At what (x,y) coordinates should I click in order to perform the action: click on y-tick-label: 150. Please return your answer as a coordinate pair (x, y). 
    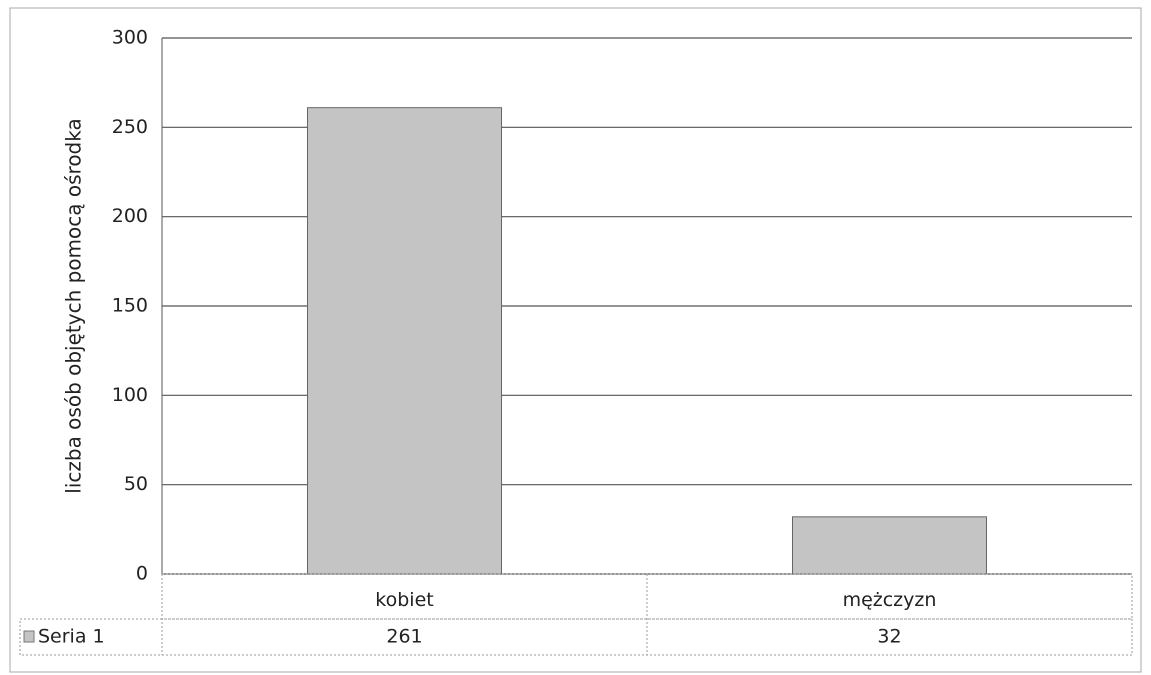
    Looking at the image, I should click on (130, 306).